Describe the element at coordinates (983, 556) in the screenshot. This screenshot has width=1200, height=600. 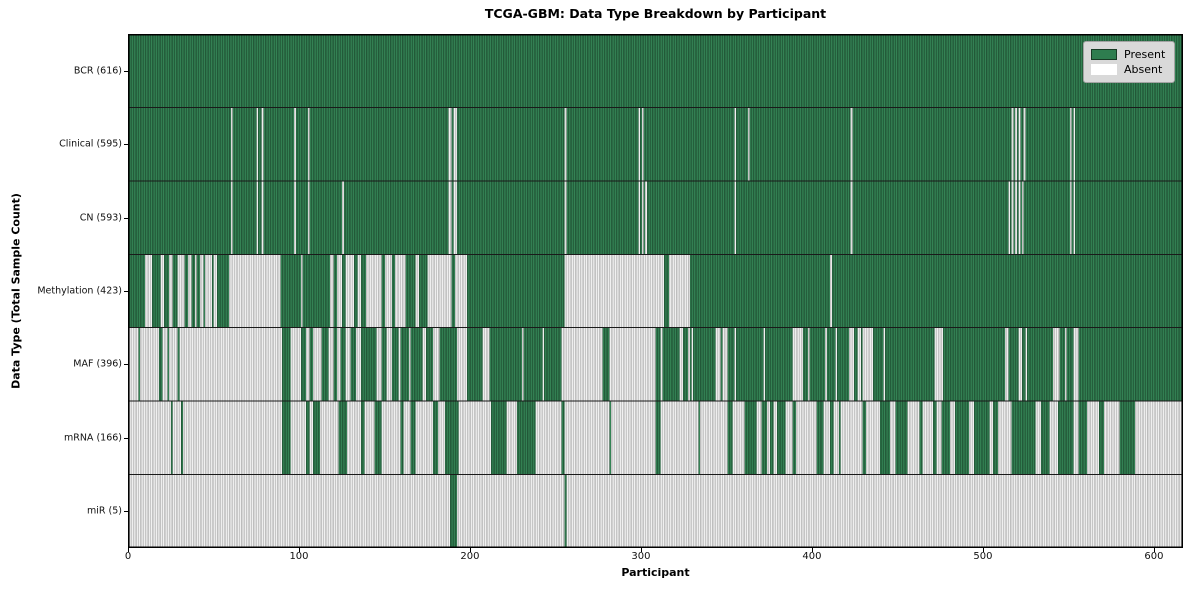
I see `x-tick-label: 500` at that location.